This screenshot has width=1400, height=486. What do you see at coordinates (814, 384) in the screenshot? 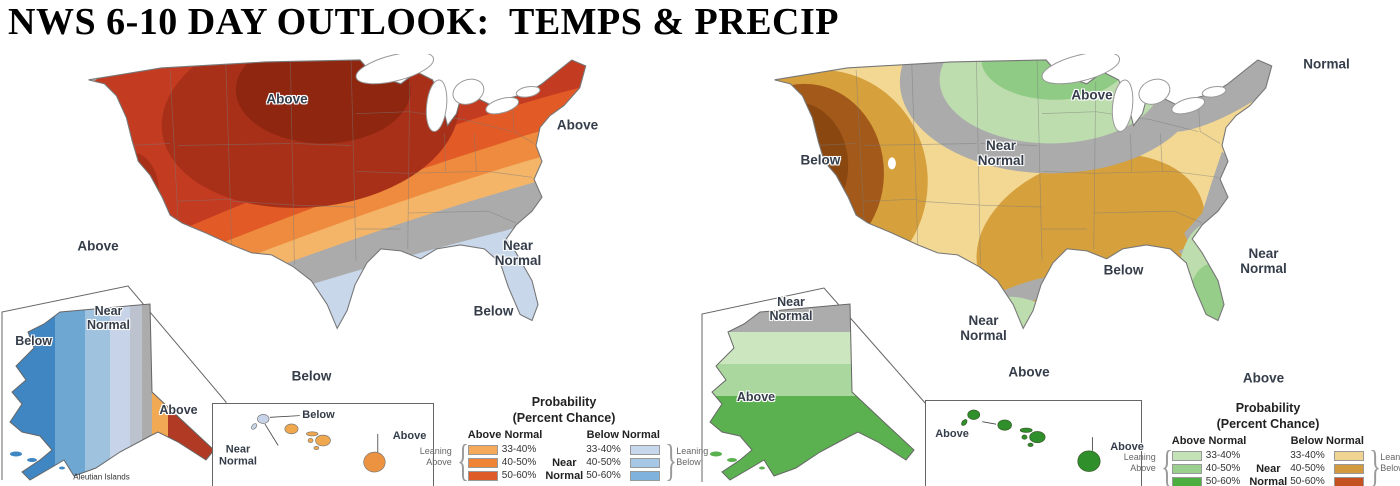
I see `precip-alaska-inset` at bounding box center [814, 384].